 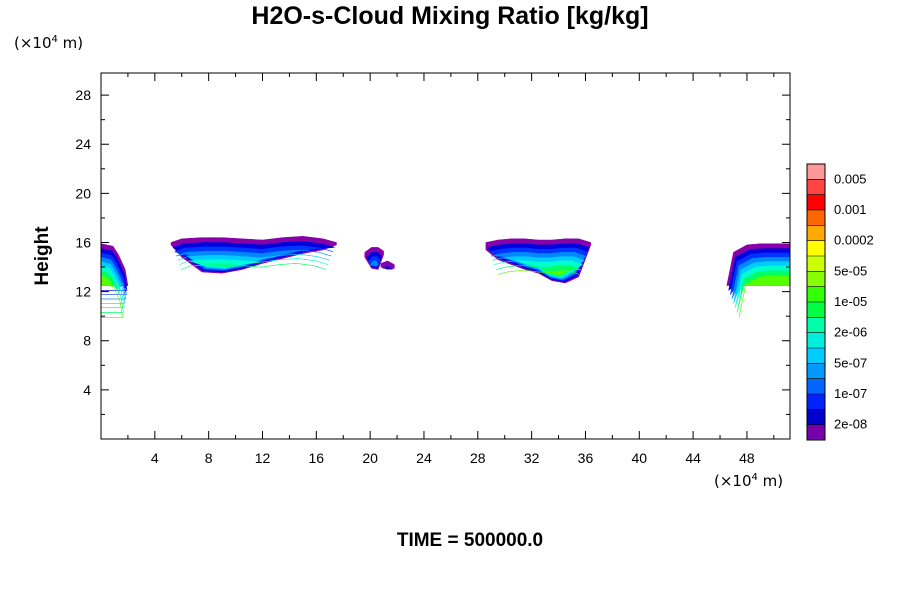 What do you see at coordinates (586, 458) in the screenshot?
I see `x-tick-label: 36` at bounding box center [586, 458].